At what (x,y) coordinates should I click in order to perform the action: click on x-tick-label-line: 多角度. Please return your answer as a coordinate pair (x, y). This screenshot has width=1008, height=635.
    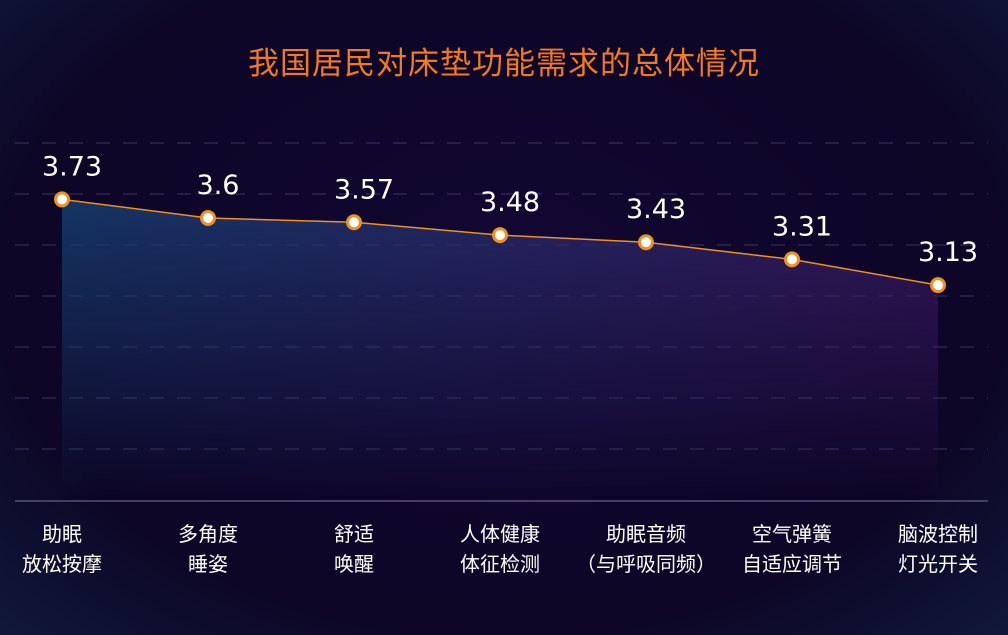
    Looking at the image, I should click on (208, 534).